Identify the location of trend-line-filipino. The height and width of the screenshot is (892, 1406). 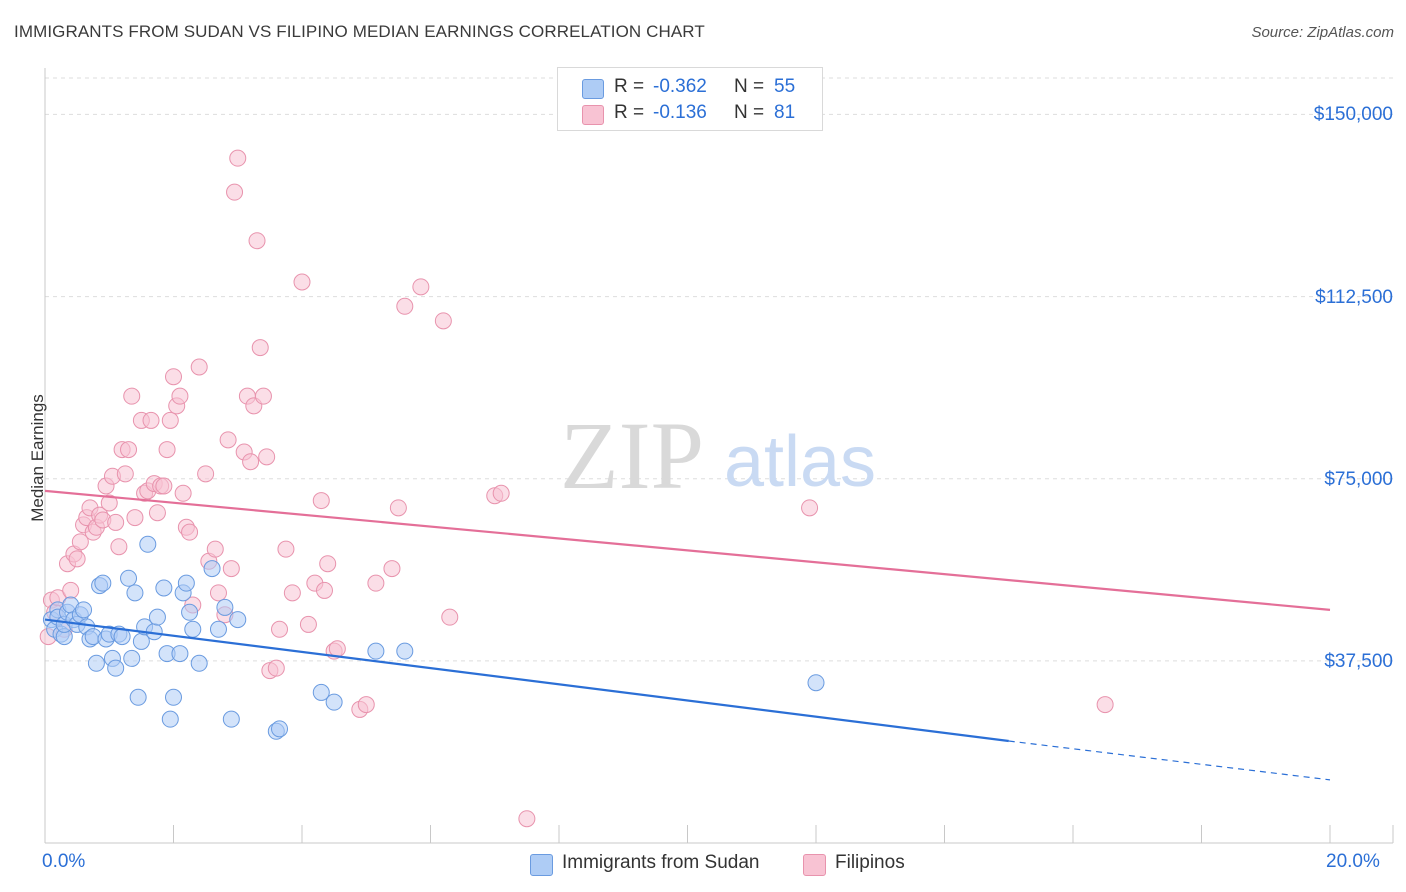
(687, 550).